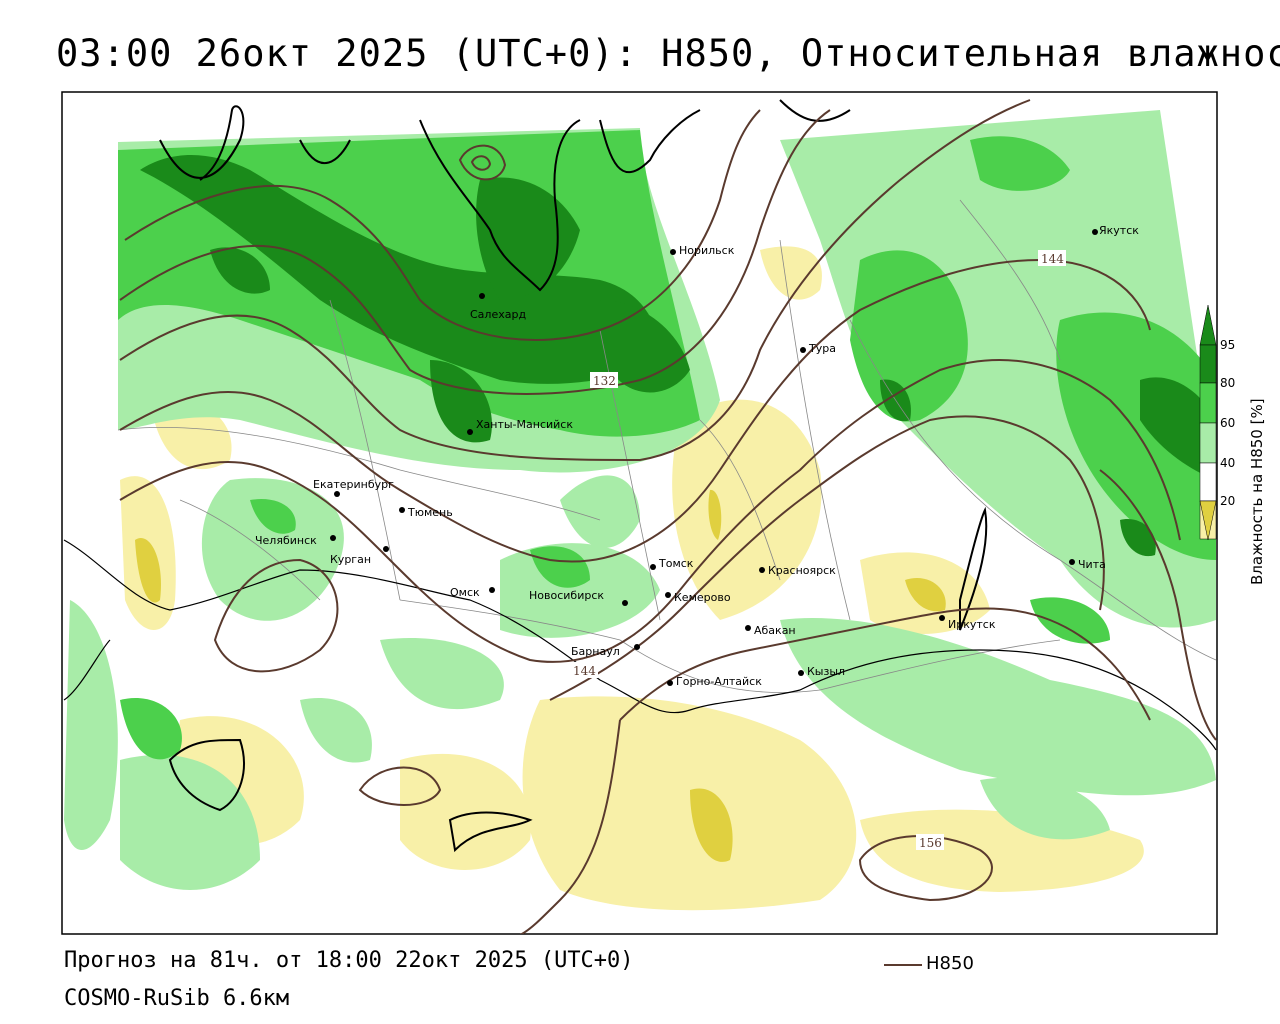 The height and width of the screenshot is (1024, 1280). I want to click on city-label: Омск, so click(465, 592).